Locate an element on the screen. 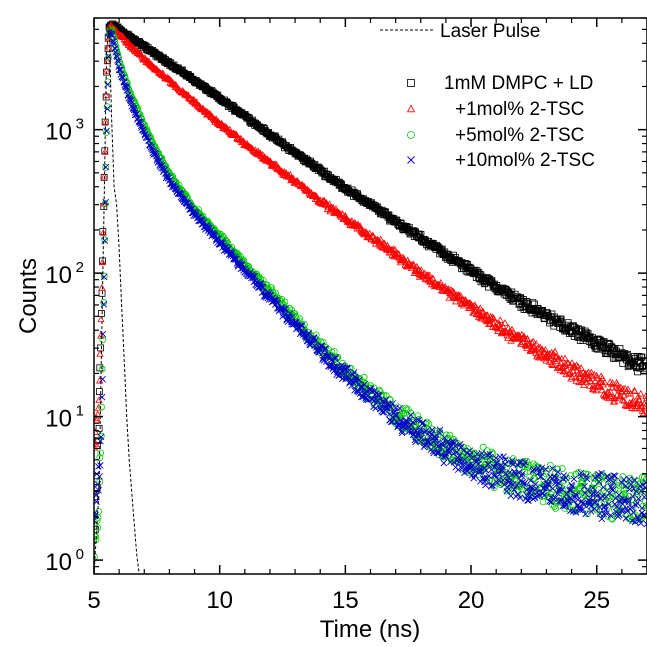  y-tick-label-exponent: 0 is located at coordinates (80, 554).